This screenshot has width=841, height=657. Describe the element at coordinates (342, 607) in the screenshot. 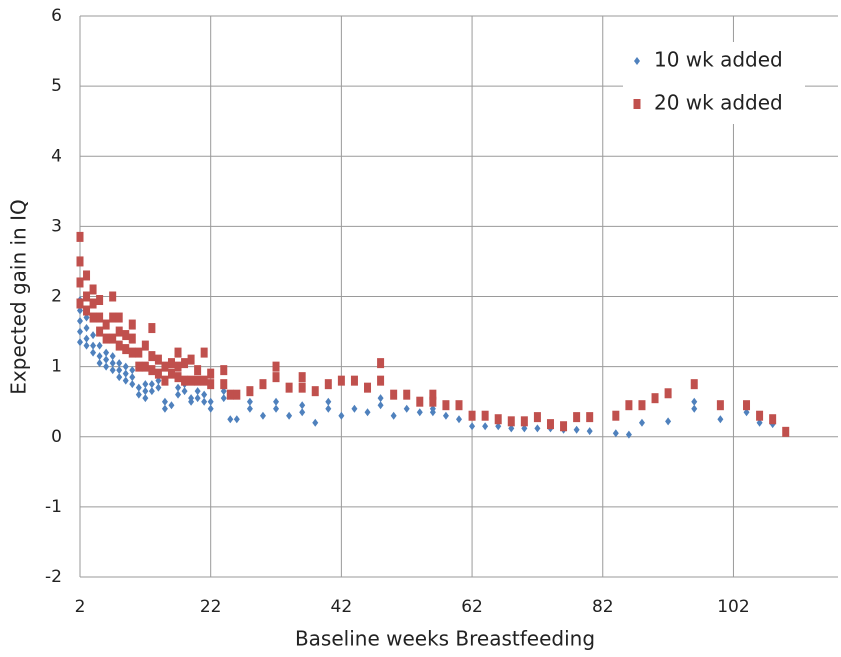

I see `x-tick-label: 42` at that location.